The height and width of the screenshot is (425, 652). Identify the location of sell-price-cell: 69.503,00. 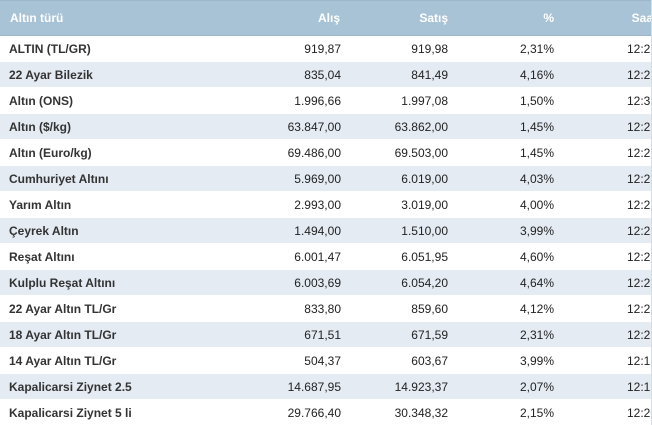
(397, 152).